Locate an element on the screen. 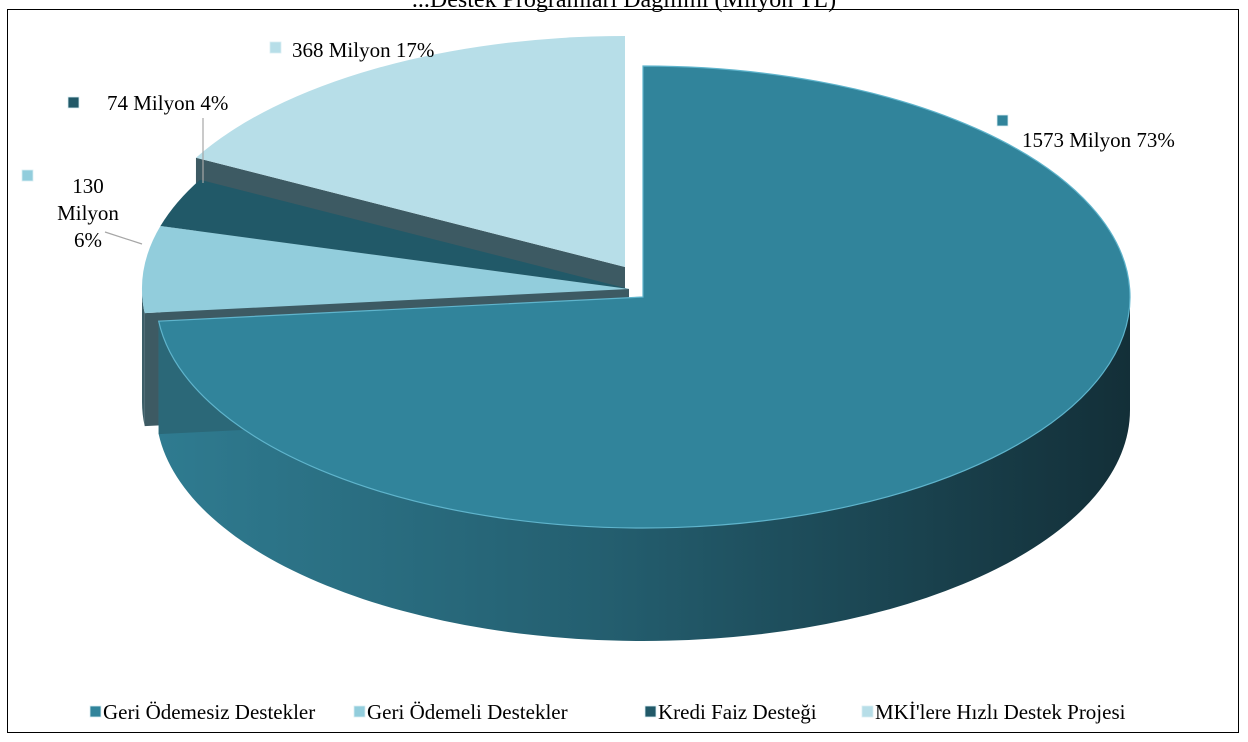  legend-item-3: MKİ'lere Hızlı Destek Projesi is located at coordinates (1000, 712).